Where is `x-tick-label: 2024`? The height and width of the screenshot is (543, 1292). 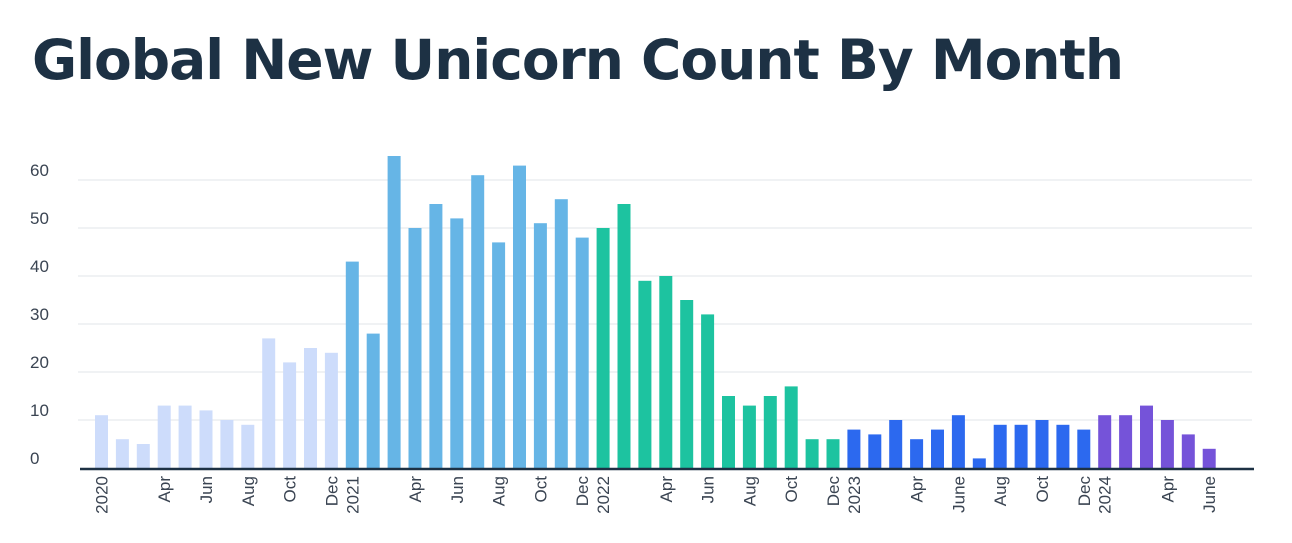 x-tick-label: 2024 is located at coordinates (1105, 495).